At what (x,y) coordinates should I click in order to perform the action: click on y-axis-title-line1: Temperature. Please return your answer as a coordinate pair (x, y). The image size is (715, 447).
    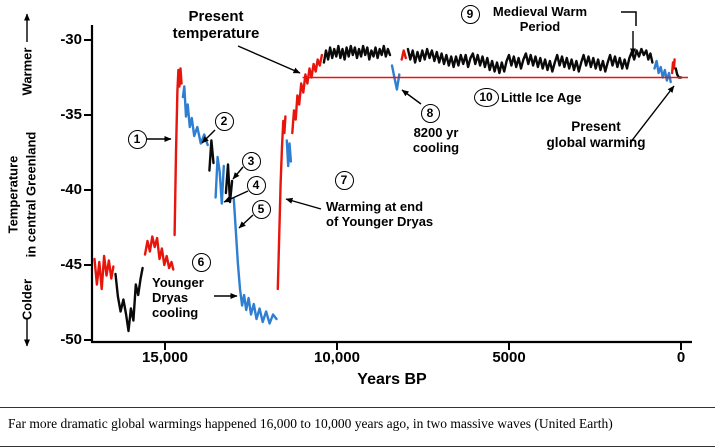
    Looking at the image, I should click on (13, 194).